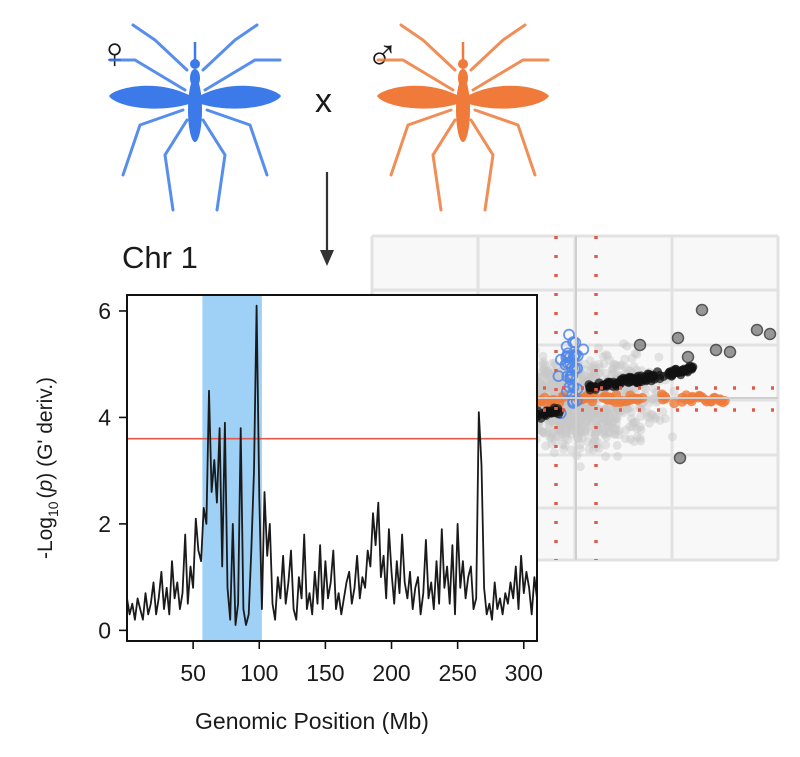  What do you see at coordinates (193, 673) in the screenshot?
I see `x-tick-label: 50` at bounding box center [193, 673].